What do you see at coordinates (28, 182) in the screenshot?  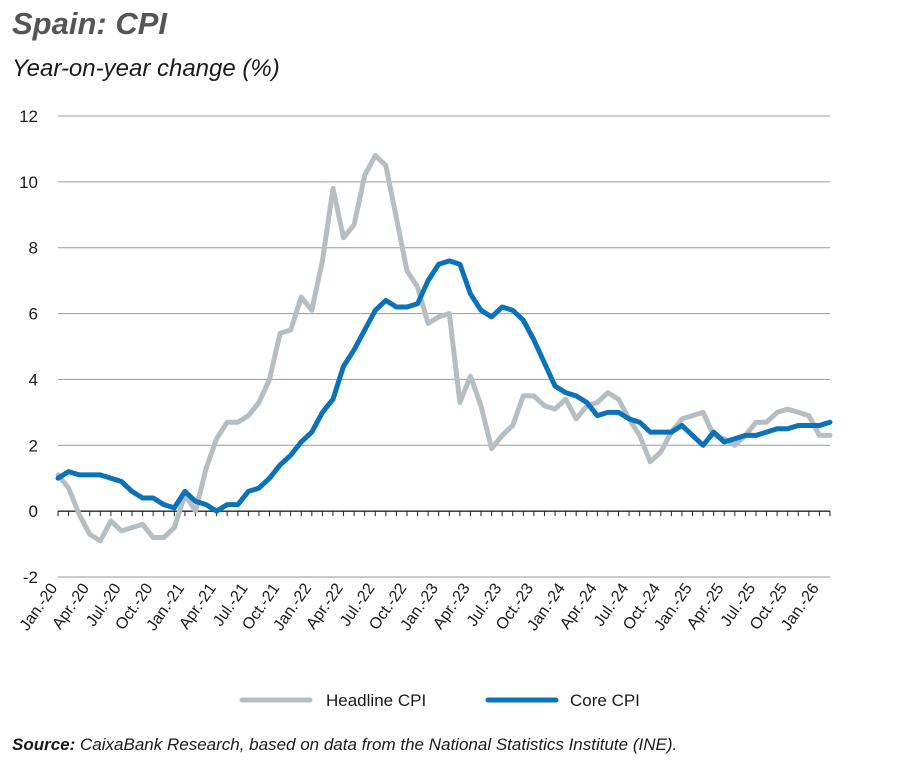 I see `y-tick-label: 10` at bounding box center [28, 182].